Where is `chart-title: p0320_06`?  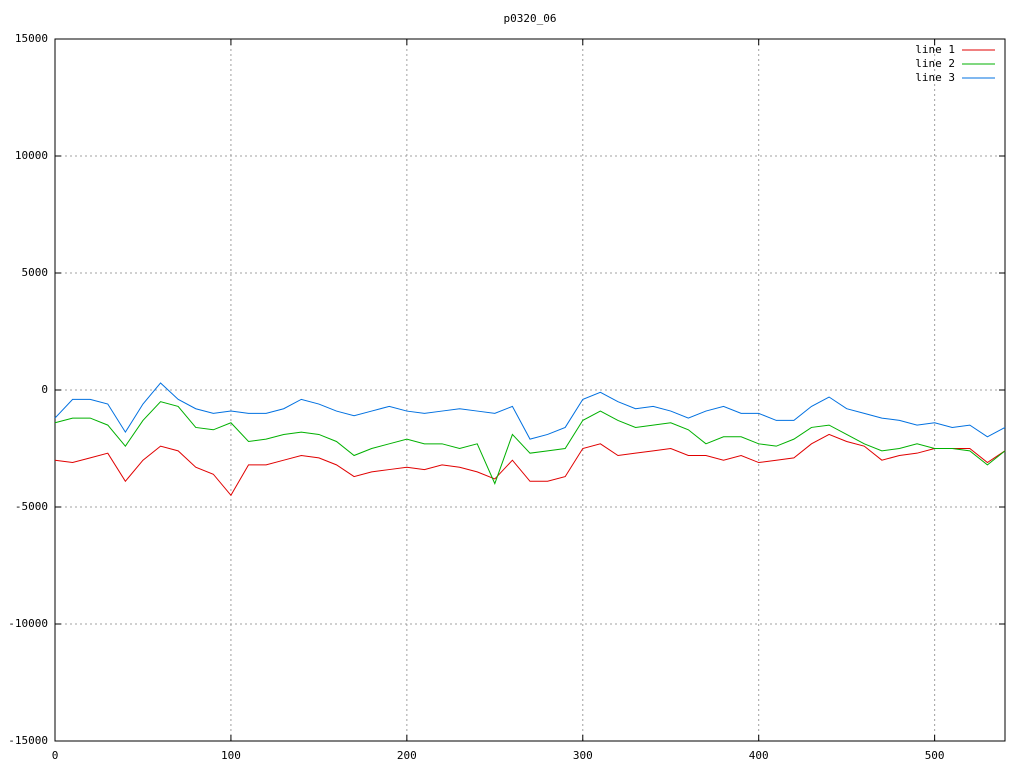
chart-title: p0320_06 is located at coordinates (530, 18).